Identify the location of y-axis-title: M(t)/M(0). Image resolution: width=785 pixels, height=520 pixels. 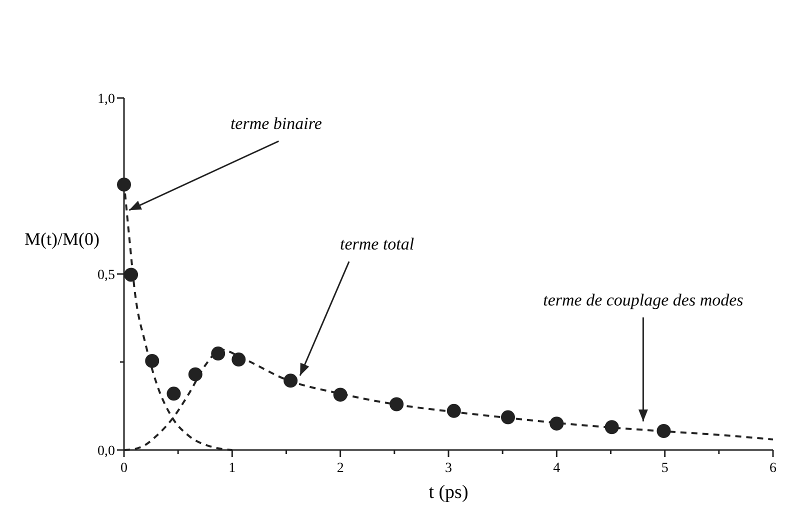
(62, 238).